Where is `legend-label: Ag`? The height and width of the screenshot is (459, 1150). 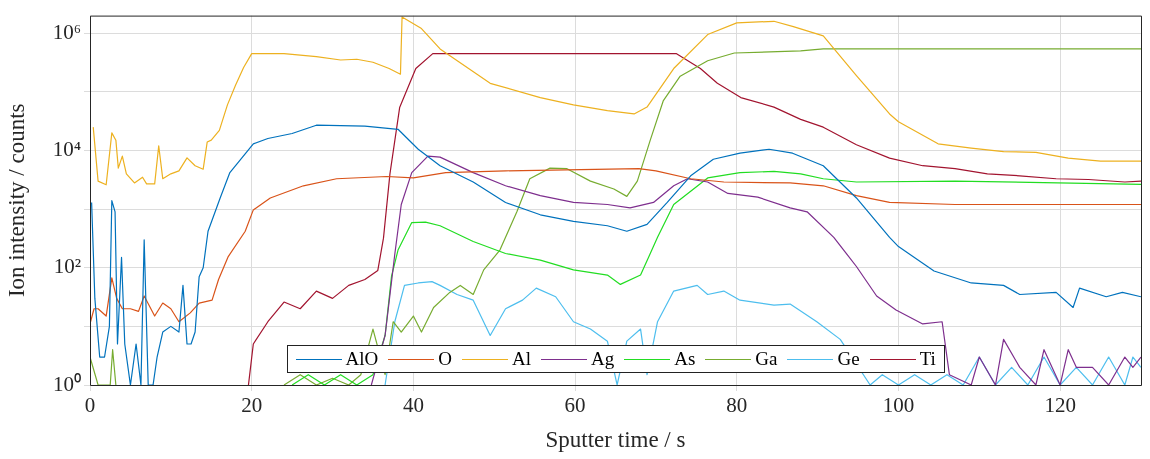
legend-label: Ag is located at coordinates (602, 359).